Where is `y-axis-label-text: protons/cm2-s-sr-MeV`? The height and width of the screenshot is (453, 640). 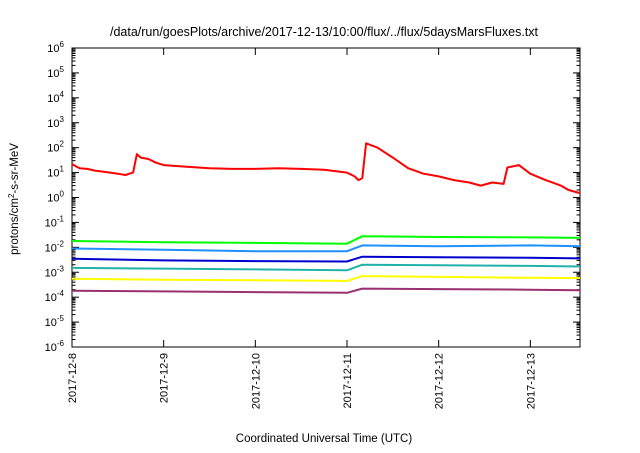 y-axis-label-text: protons/cm2-s-sr-MeV is located at coordinates (14, 199).